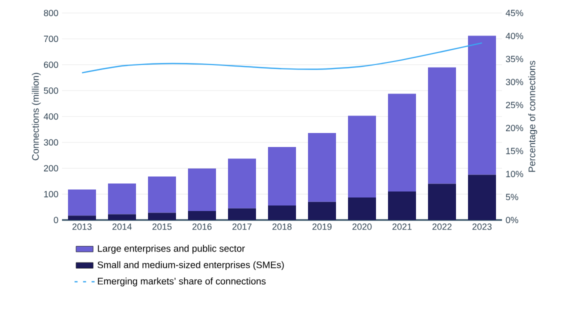 The width and height of the screenshot is (580, 320). Describe the element at coordinates (51, 194) in the screenshot. I see `y-tick-label: 100` at that location.